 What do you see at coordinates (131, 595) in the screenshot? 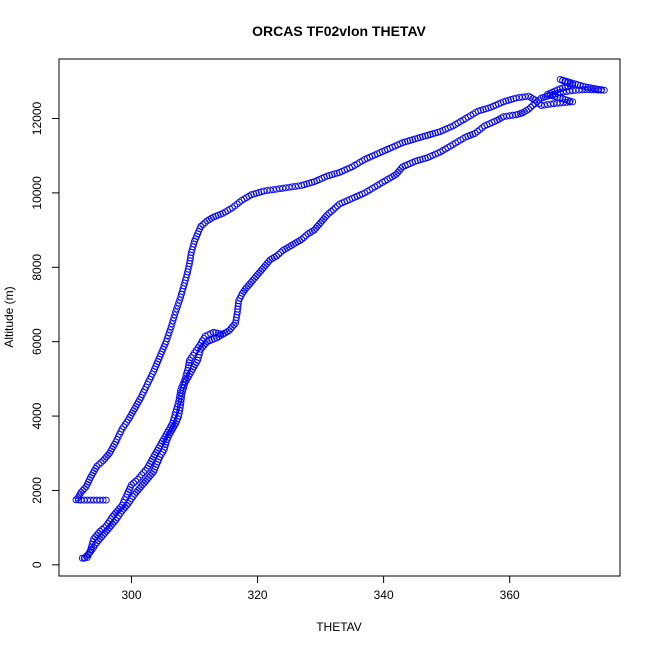
I see `x-tick-label: 300` at bounding box center [131, 595].